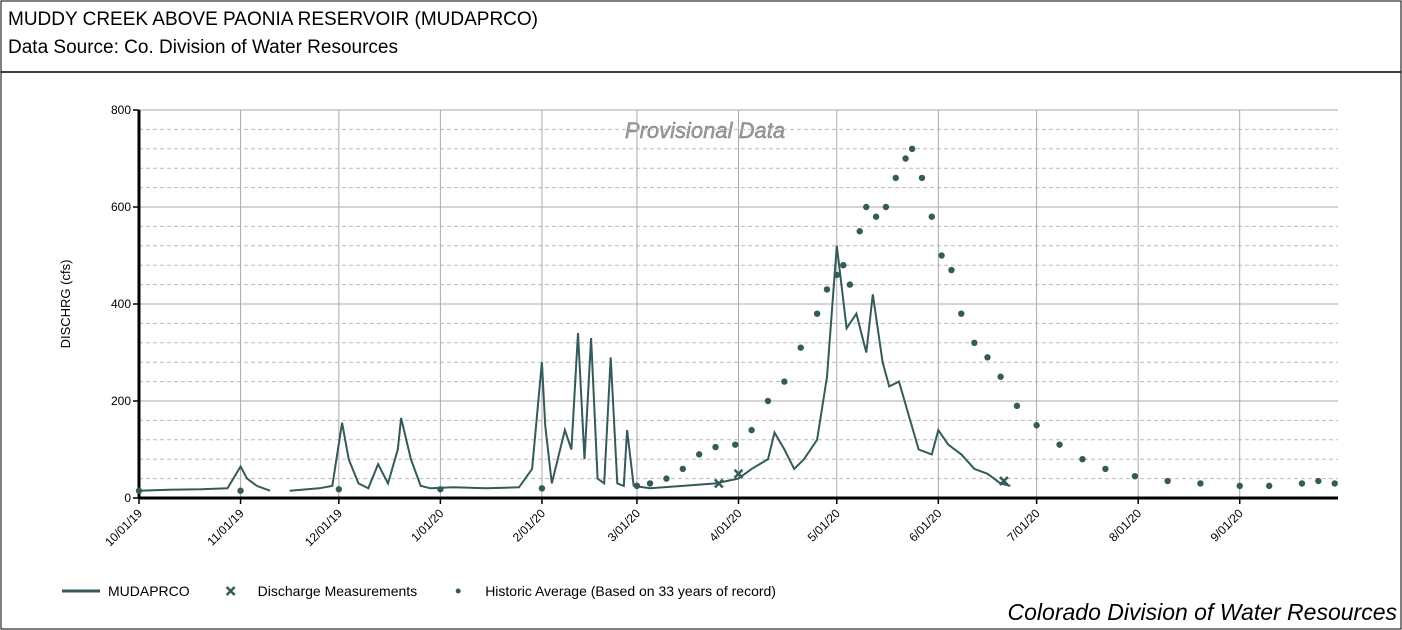  What do you see at coordinates (338, 591) in the screenshot?
I see `legend-label: Discharge Measurements` at bounding box center [338, 591].